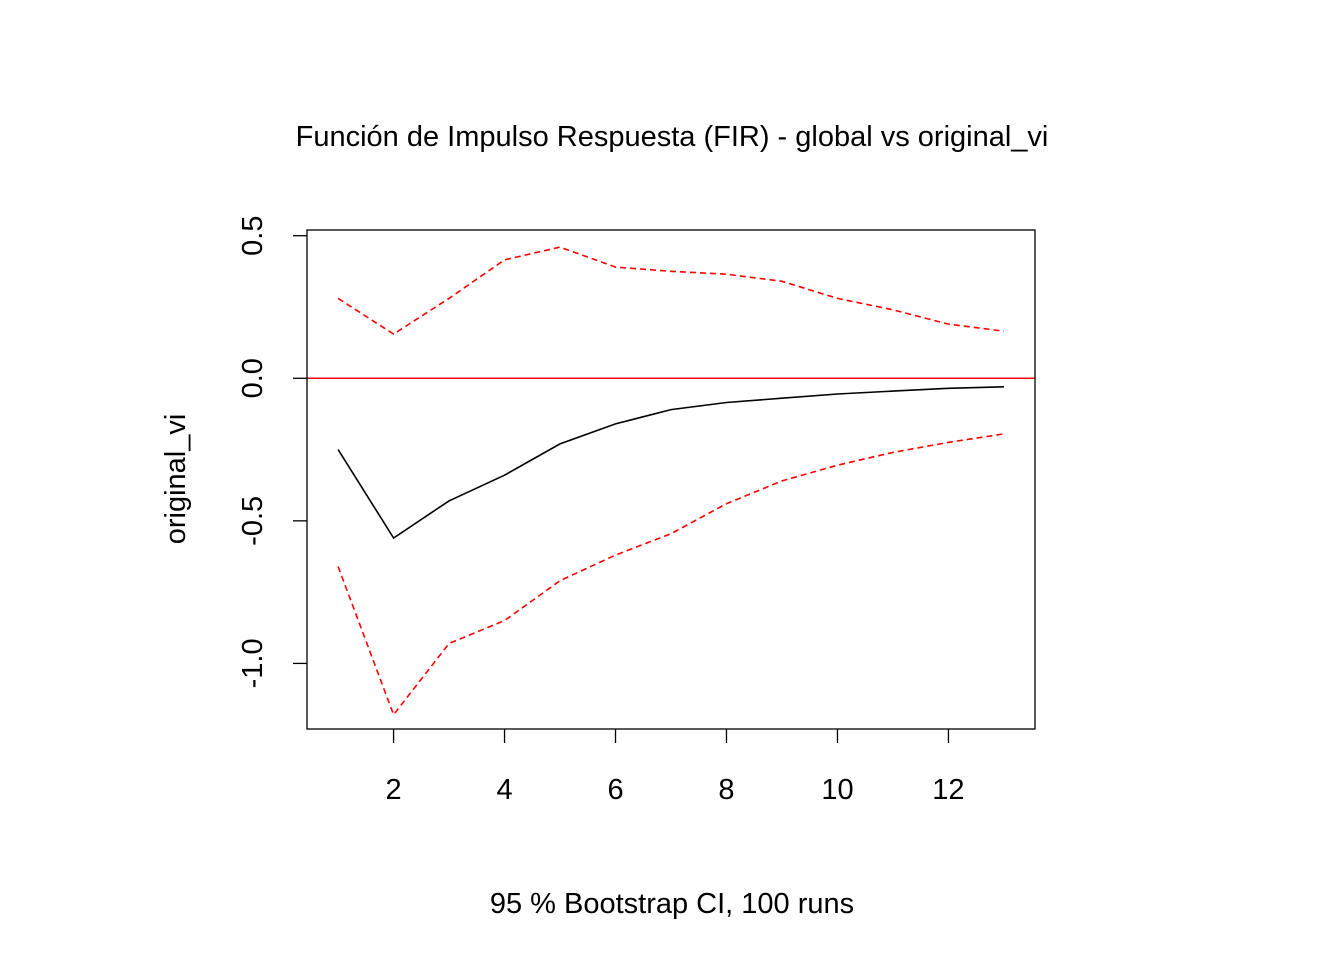 This screenshot has height=960, width=1344. Describe the element at coordinates (948, 790) in the screenshot. I see `x-tick-label: 12` at that location.